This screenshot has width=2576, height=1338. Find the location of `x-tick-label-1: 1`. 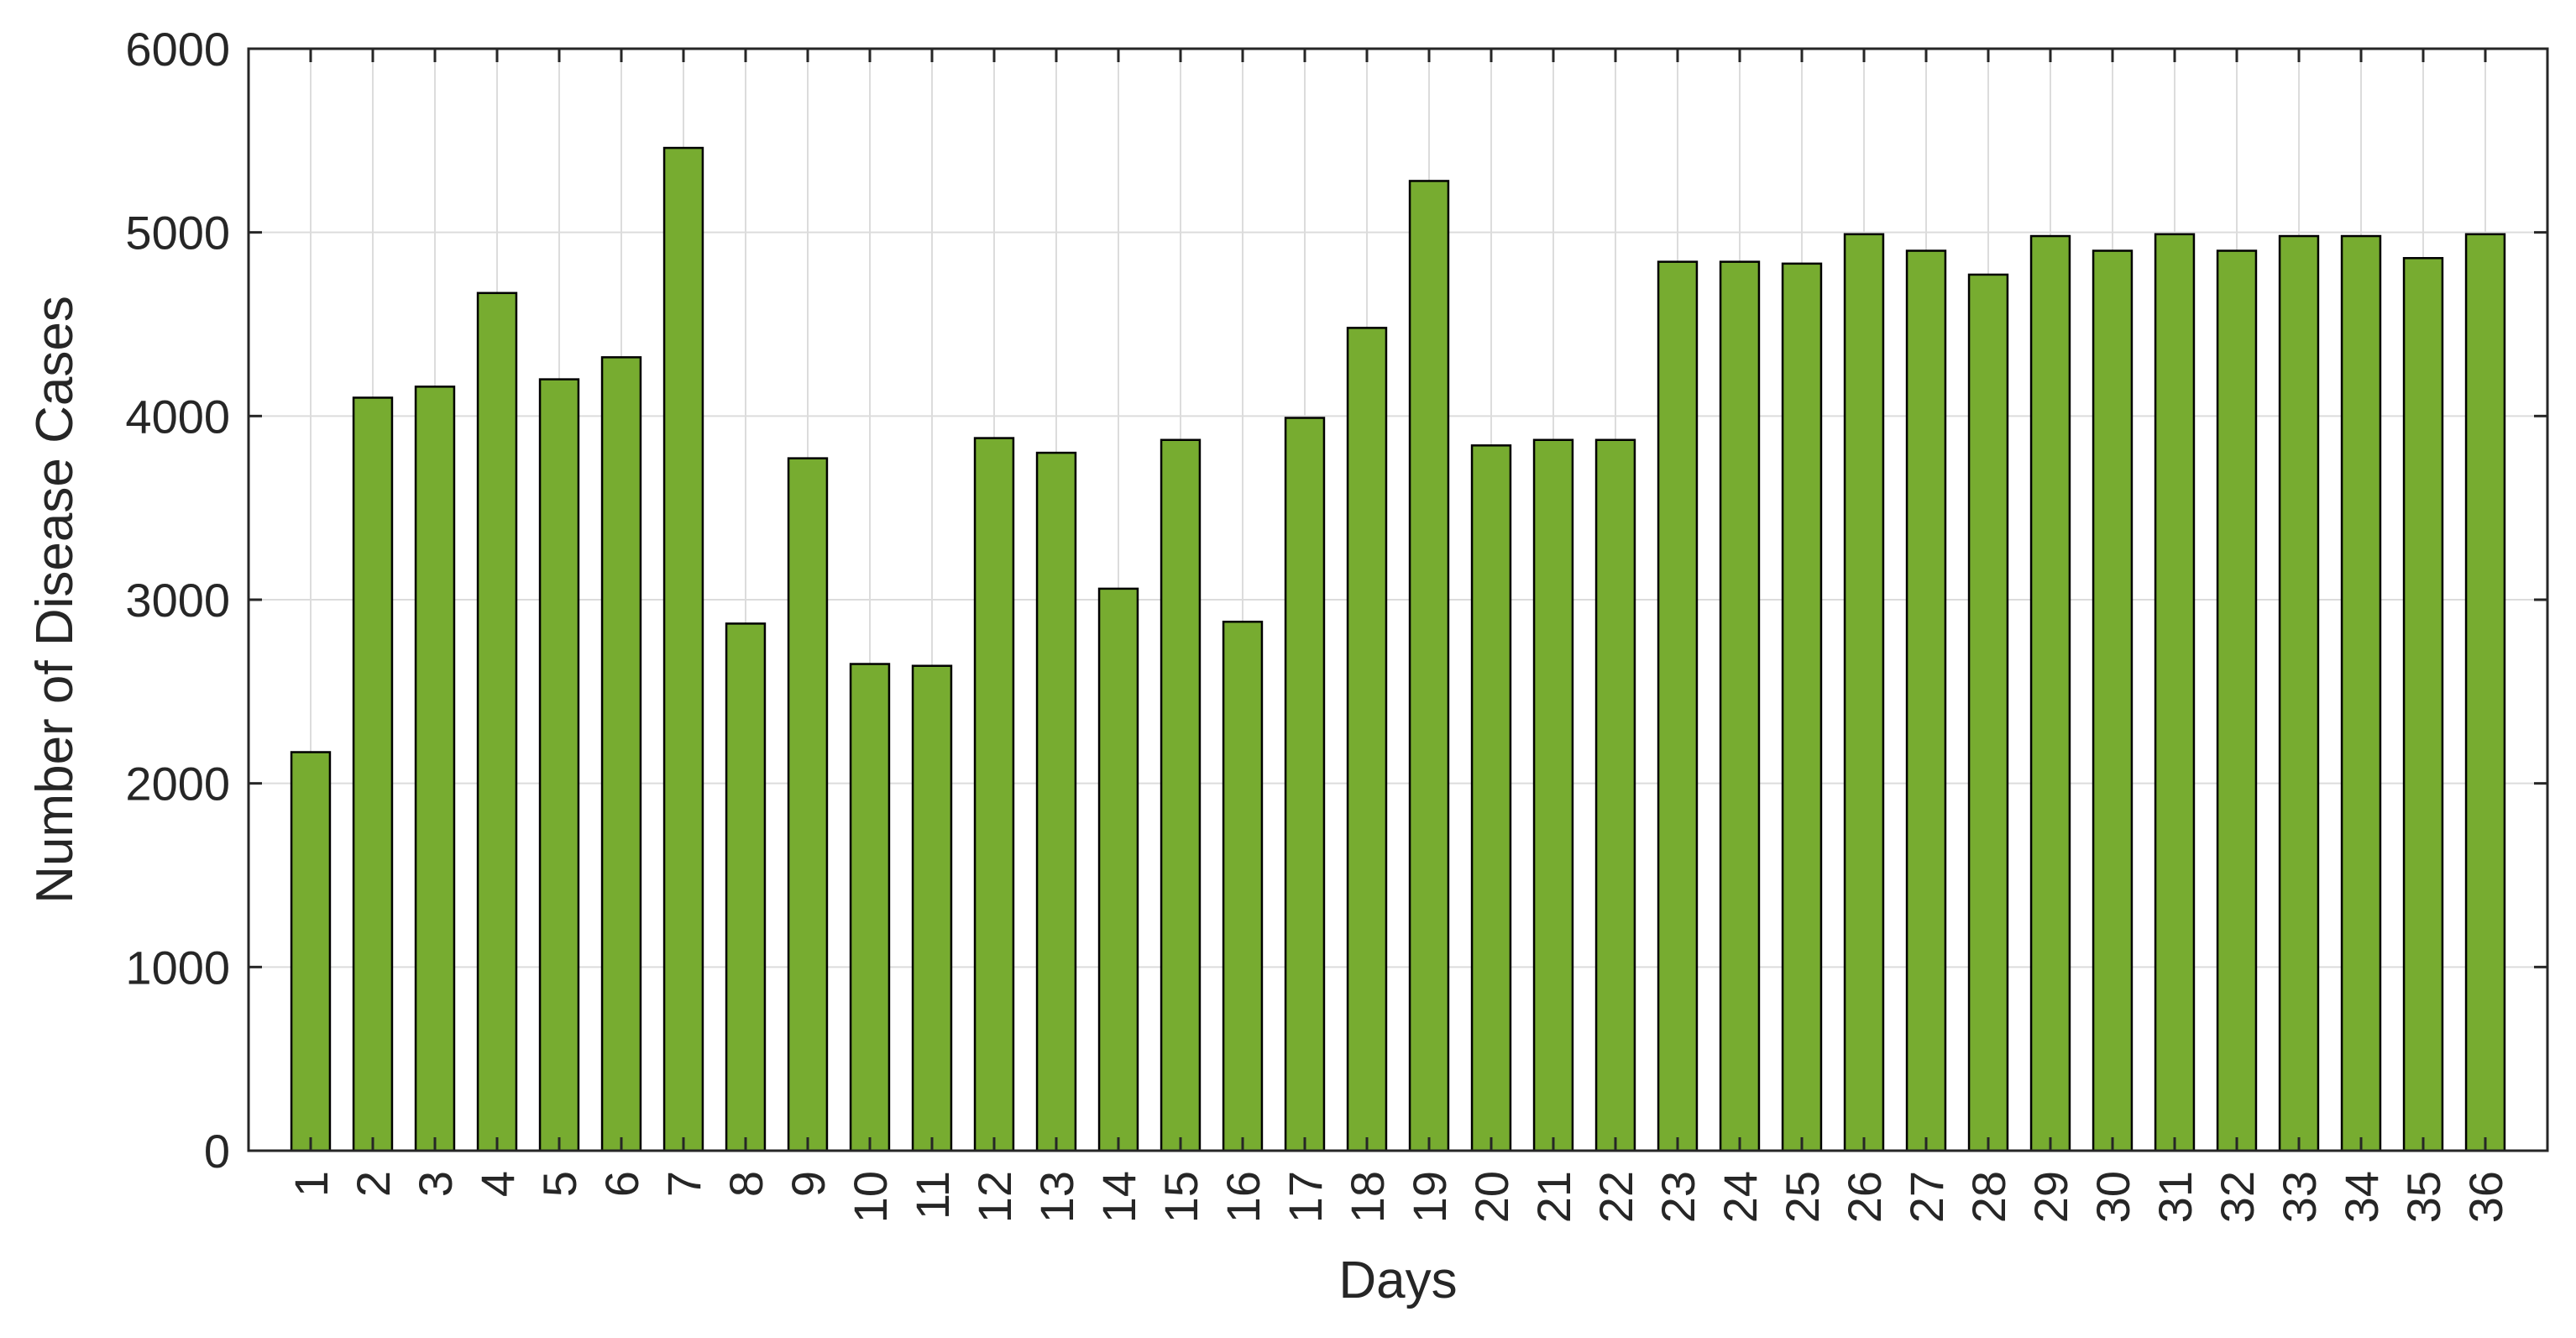

x-tick-label-1: 1 is located at coordinates (311, 1184).